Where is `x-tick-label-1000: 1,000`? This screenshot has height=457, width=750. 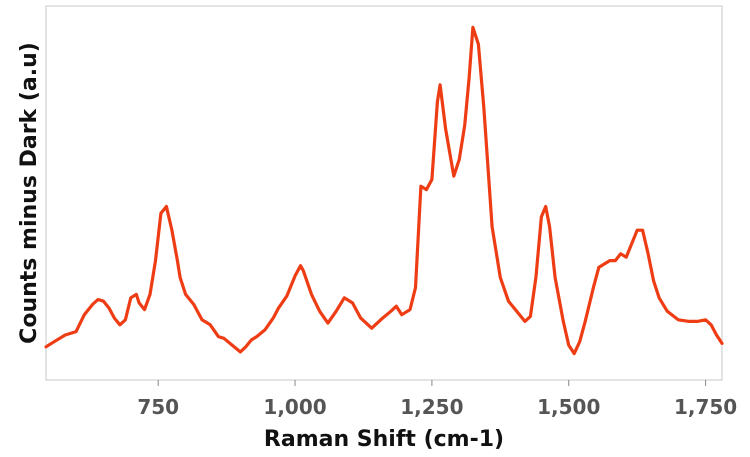
x-tick-label-1000: 1,000 is located at coordinates (294, 407).